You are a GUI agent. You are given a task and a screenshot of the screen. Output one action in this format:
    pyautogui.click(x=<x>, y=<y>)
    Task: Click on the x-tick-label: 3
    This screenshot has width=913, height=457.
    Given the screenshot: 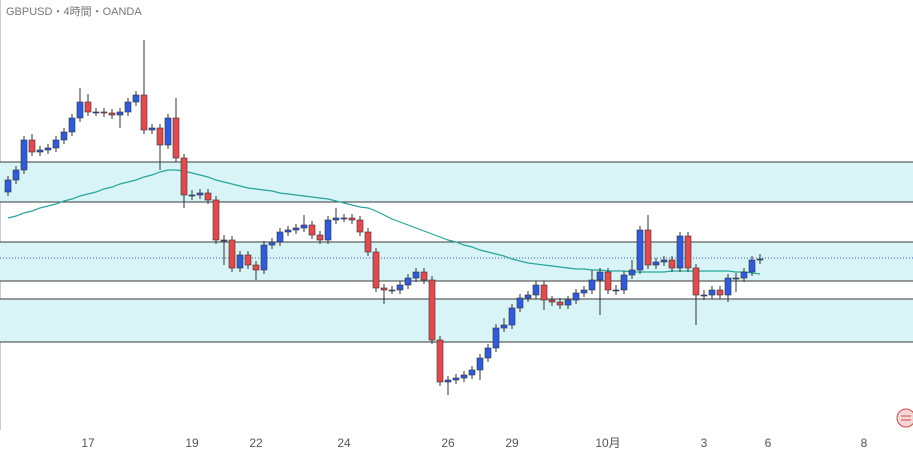 What is the action you would take?
    pyautogui.click(x=704, y=443)
    